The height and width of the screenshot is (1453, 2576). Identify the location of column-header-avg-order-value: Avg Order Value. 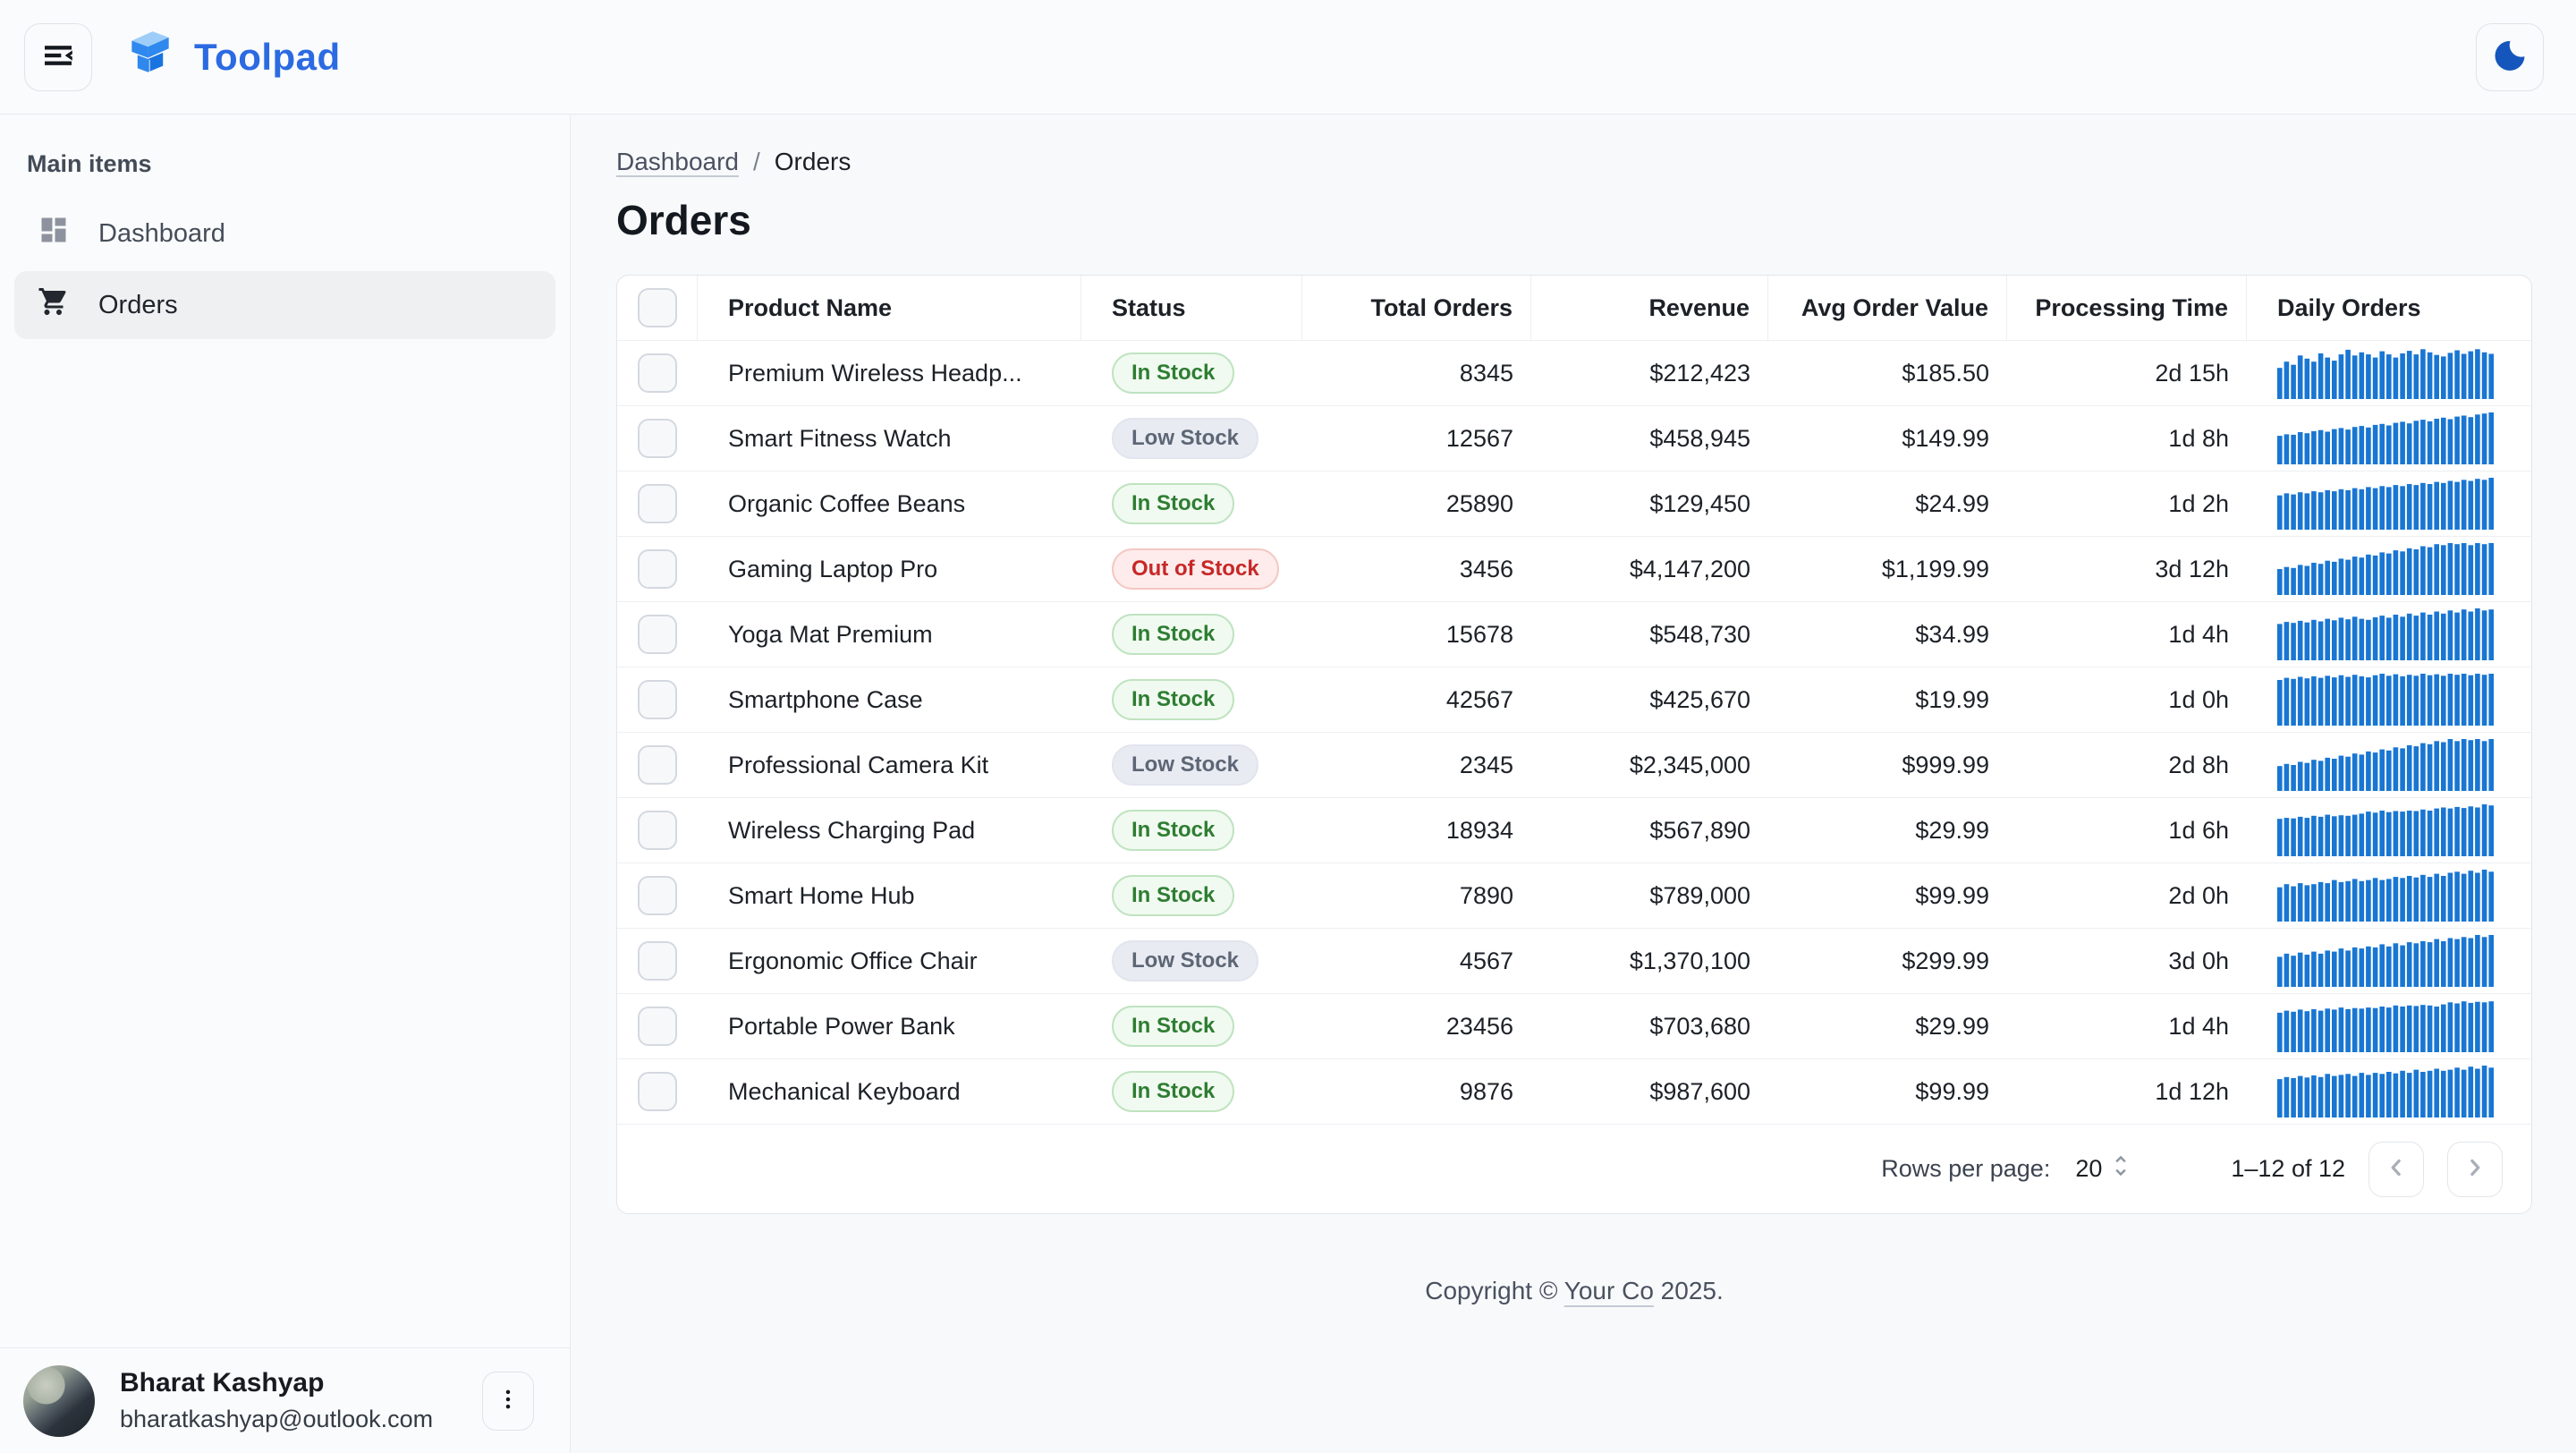
(1887, 308).